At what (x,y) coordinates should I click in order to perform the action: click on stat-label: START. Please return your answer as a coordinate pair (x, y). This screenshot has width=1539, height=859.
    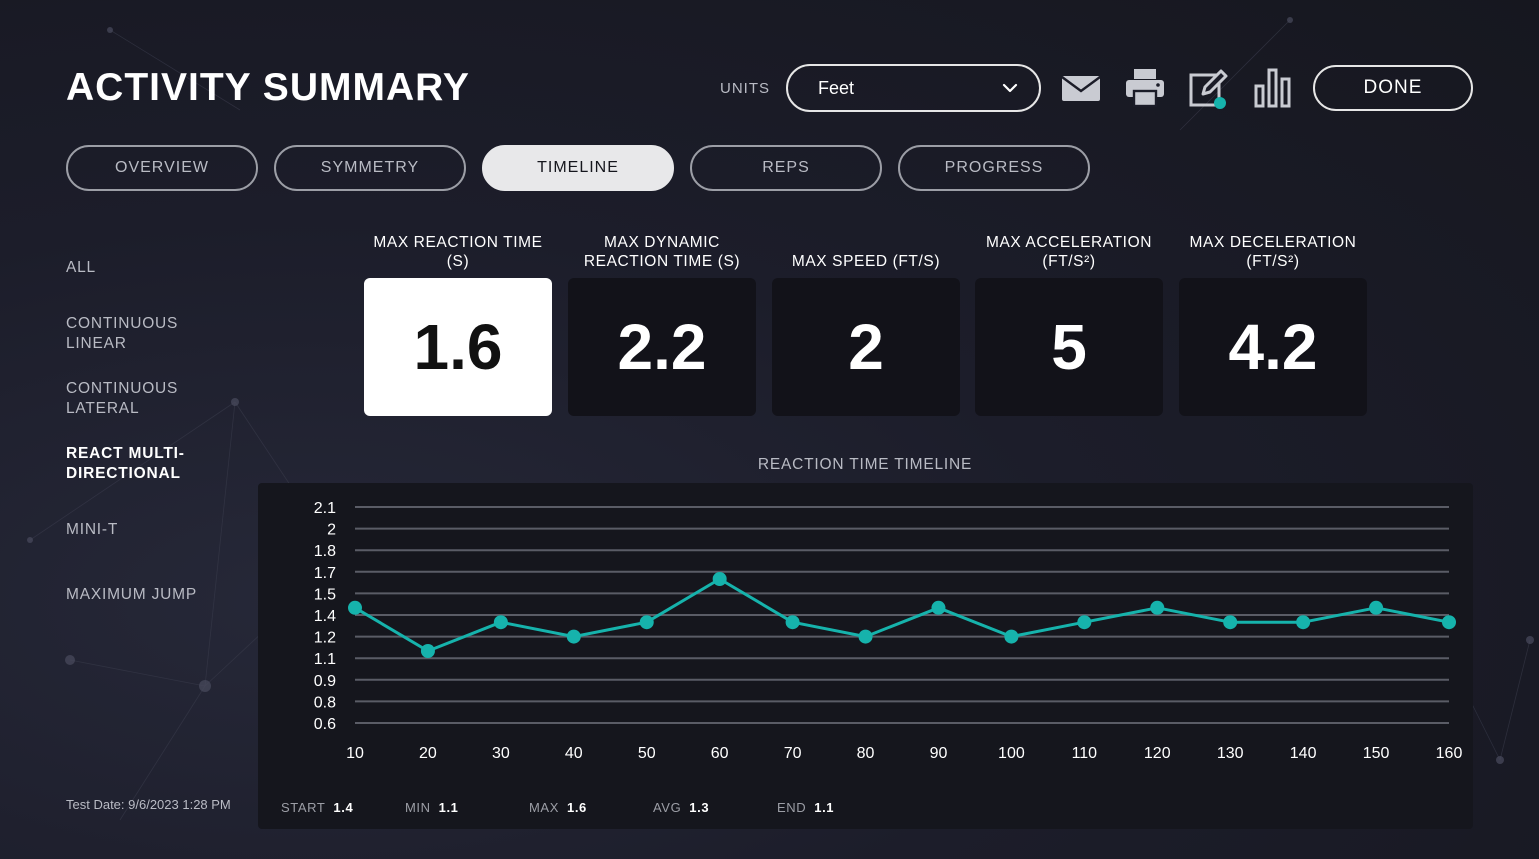
    Looking at the image, I should click on (303, 807).